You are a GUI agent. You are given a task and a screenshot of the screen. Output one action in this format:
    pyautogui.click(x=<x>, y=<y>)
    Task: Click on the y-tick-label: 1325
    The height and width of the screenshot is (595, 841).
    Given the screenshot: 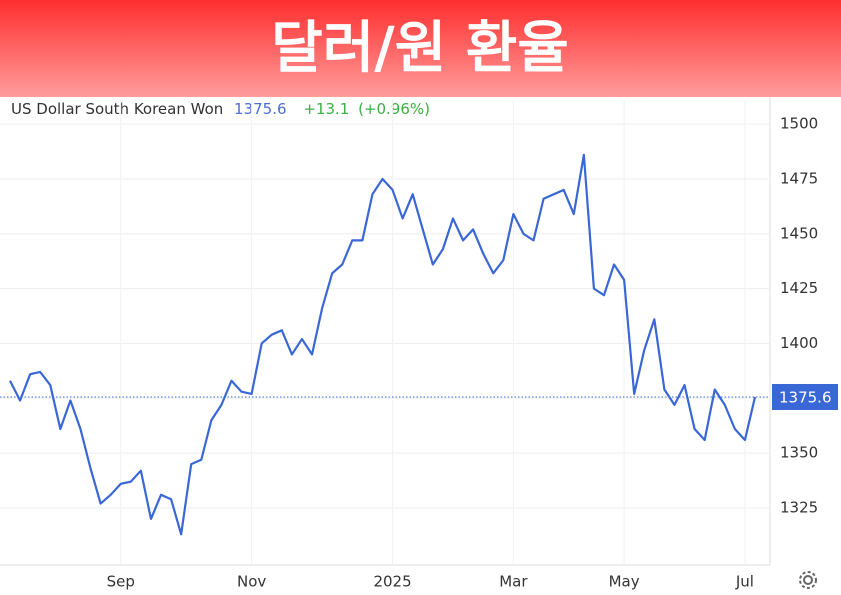 What is the action you would take?
    pyautogui.click(x=799, y=507)
    